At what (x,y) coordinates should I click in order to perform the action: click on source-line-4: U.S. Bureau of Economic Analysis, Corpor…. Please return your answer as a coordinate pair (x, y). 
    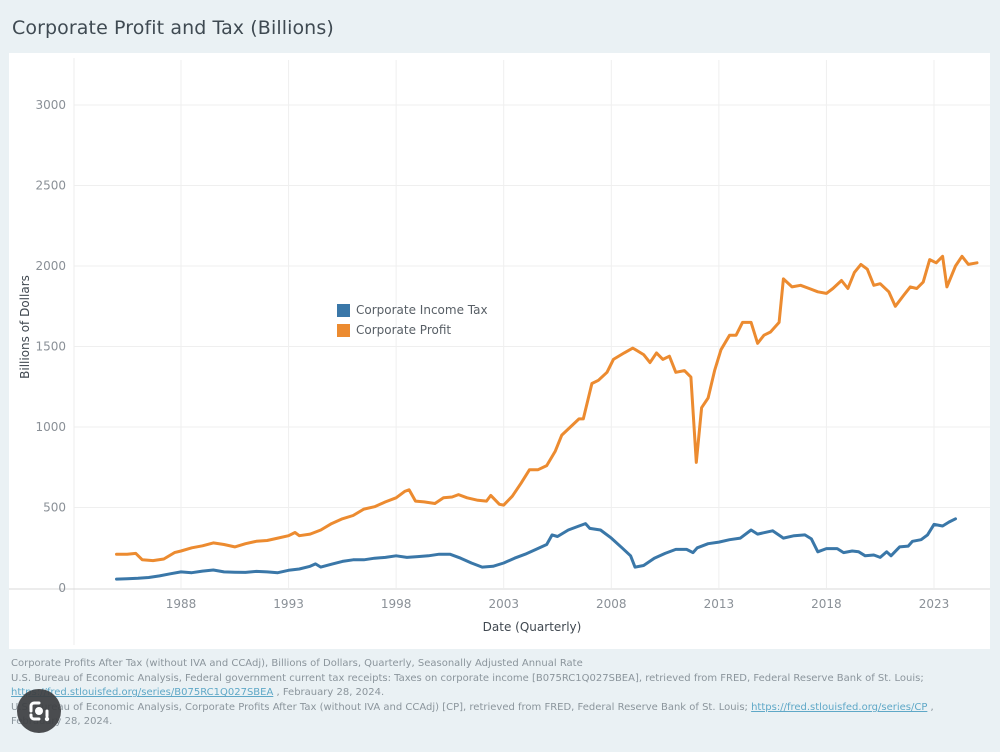
    Looking at the image, I should click on (472, 707).